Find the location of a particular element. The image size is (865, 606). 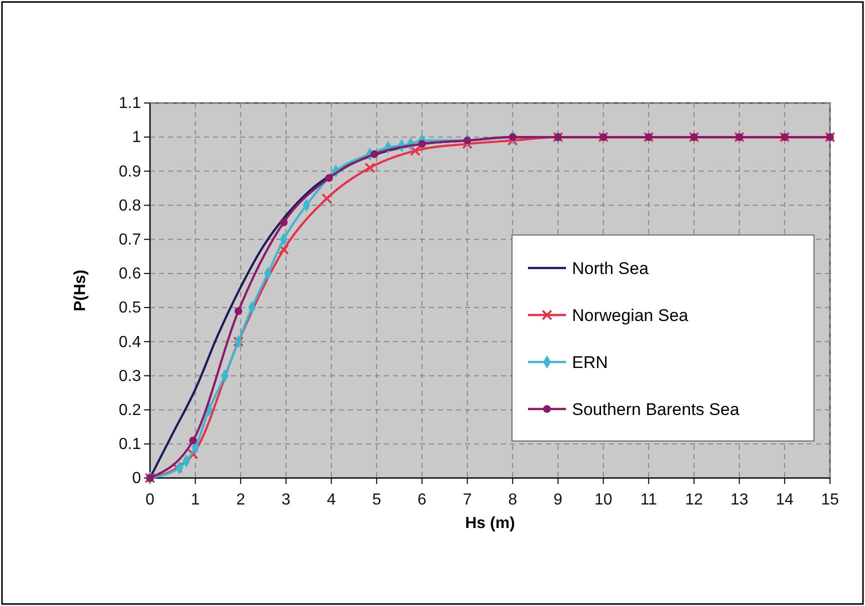

y-tick-label: 0.7 is located at coordinates (130, 239).